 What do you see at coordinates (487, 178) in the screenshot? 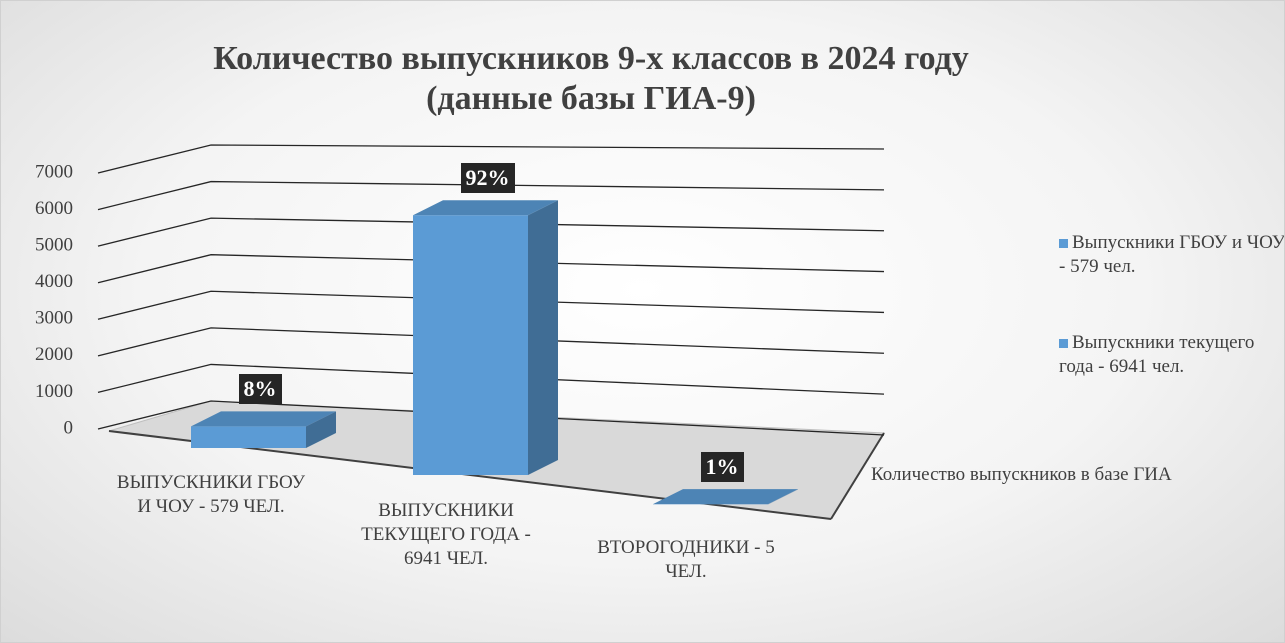
I see `value-label: 92%` at bounding box center [487, 178].